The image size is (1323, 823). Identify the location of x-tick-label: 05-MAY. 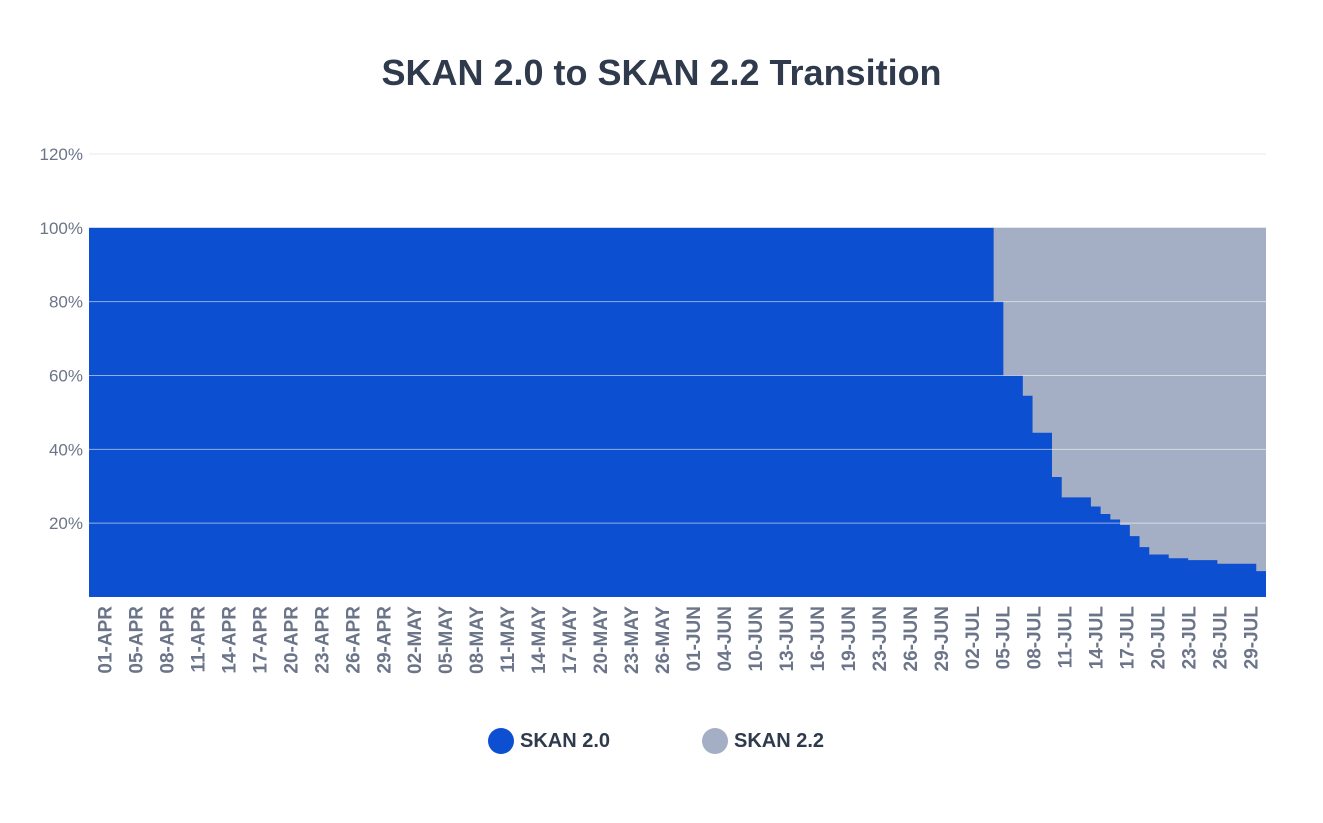
(446, 640).